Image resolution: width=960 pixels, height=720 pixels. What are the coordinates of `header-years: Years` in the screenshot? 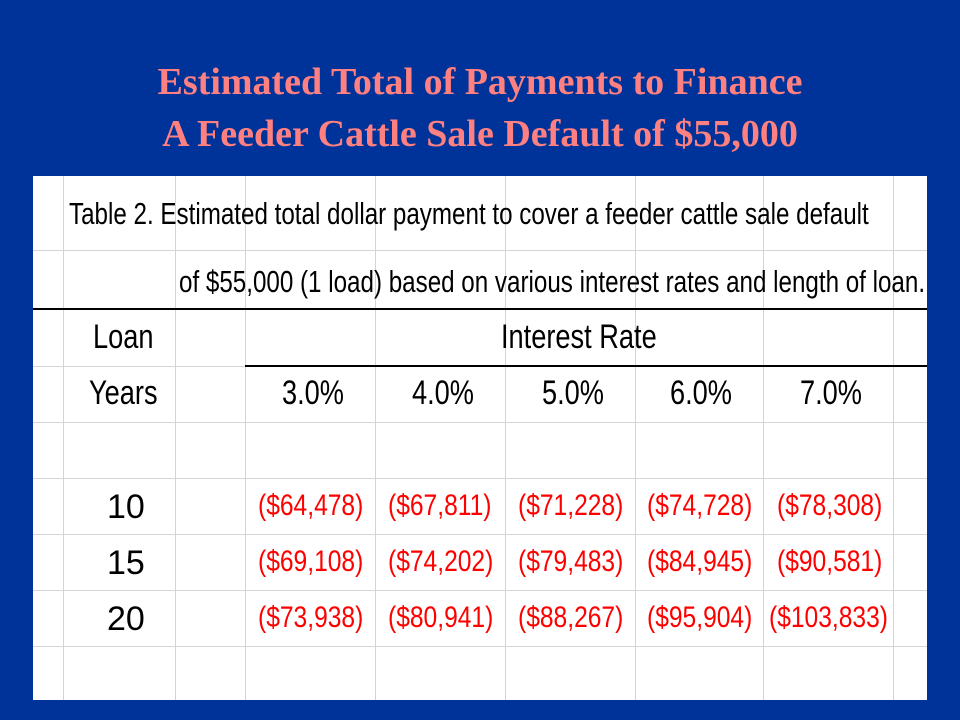 It's located at (123, 393).